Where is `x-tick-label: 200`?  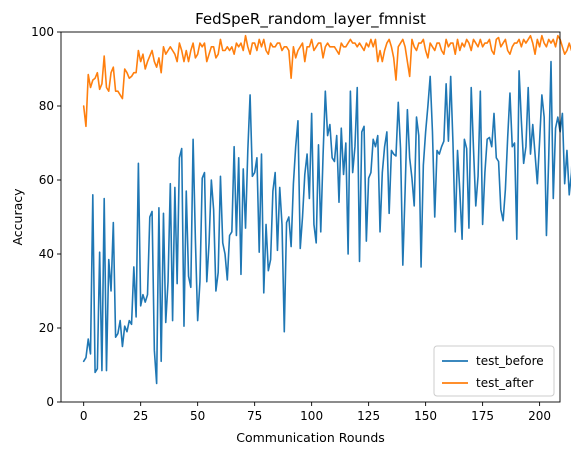
x-tick-label: 200 is located at coordinates (539, 416).